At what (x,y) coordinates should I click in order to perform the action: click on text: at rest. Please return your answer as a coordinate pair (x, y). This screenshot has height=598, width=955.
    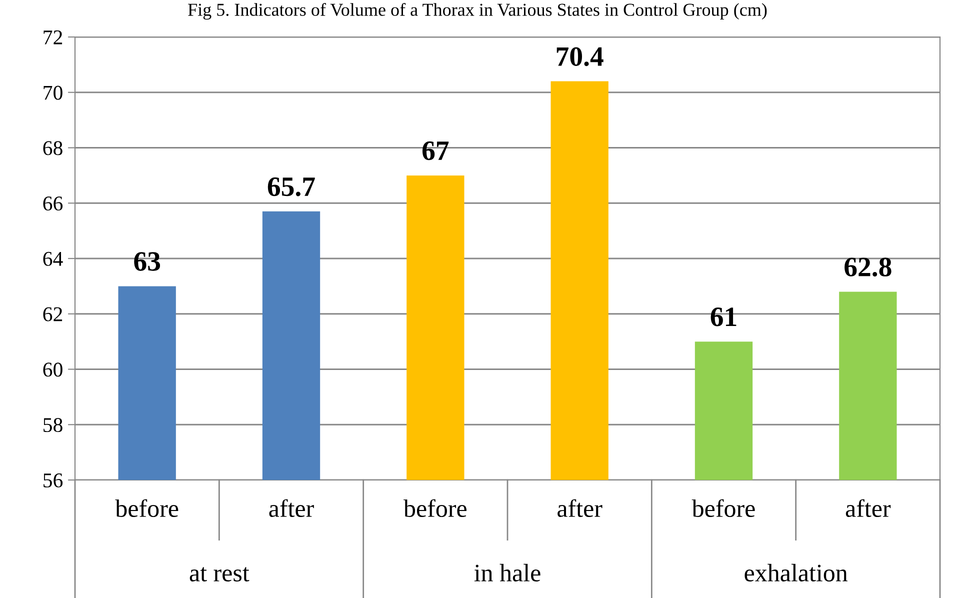
    Looking at the image, I should click on (220, 574).